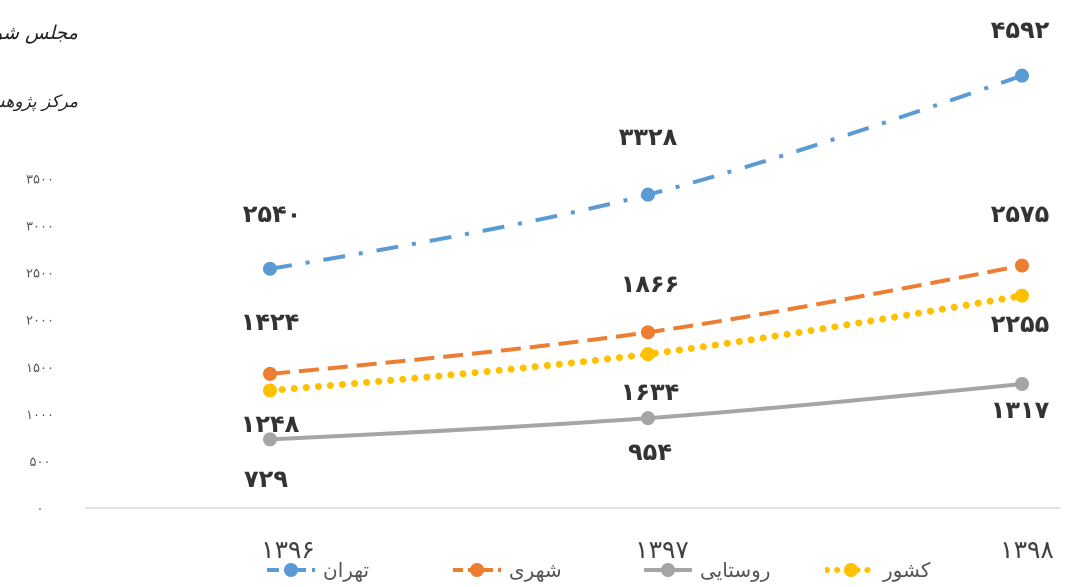  Describe the element at coordinates (907, 570) in the screenshot. I see `legend-label: کشور` at that location.